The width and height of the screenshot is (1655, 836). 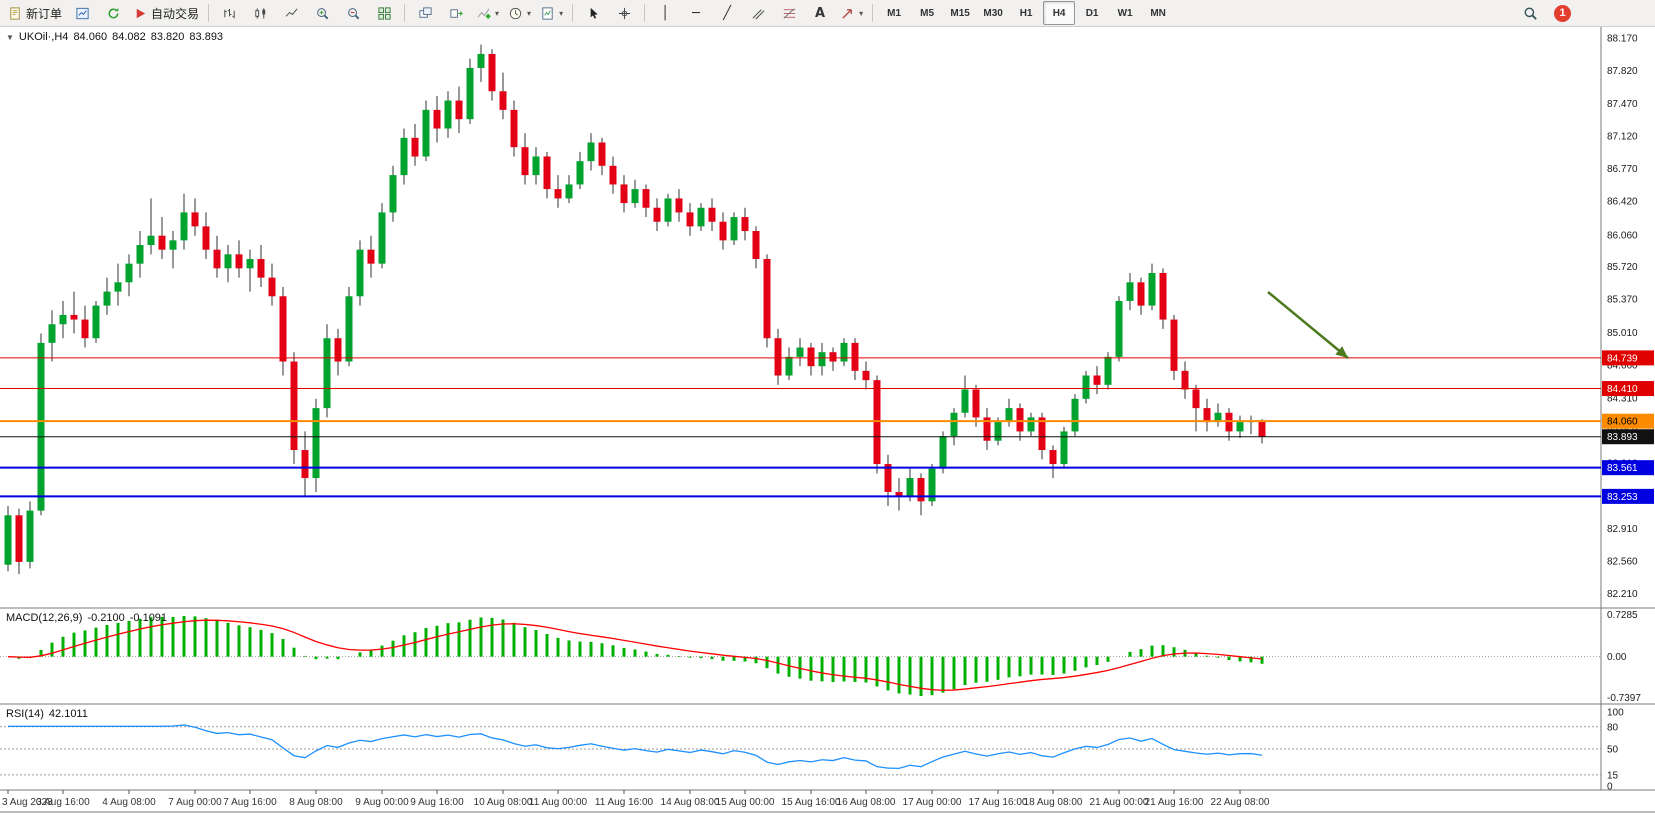 I want to click on arrow-tool-icon, so click(x=847, y=13).